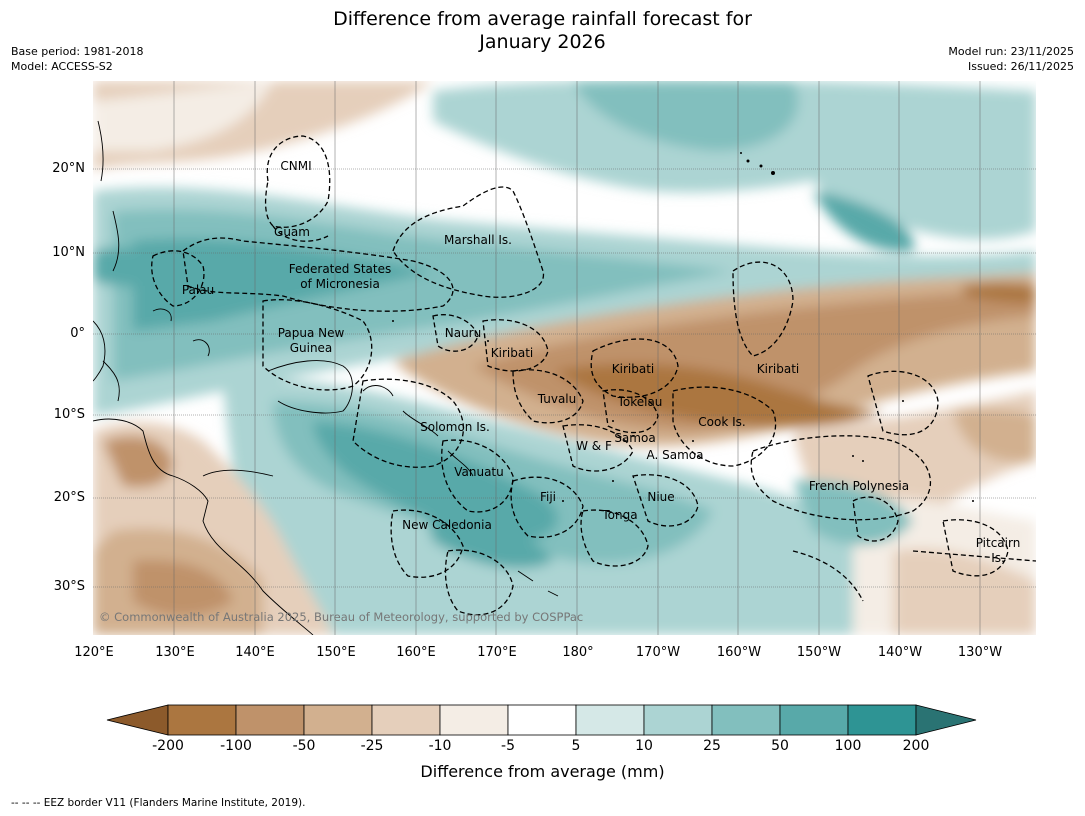 This screenshot has width=1085, height=816. What do you see at coordinates (77, 333) in the screenshot?
I see `ytick-2: 0°` at bounding box center [77, 333].